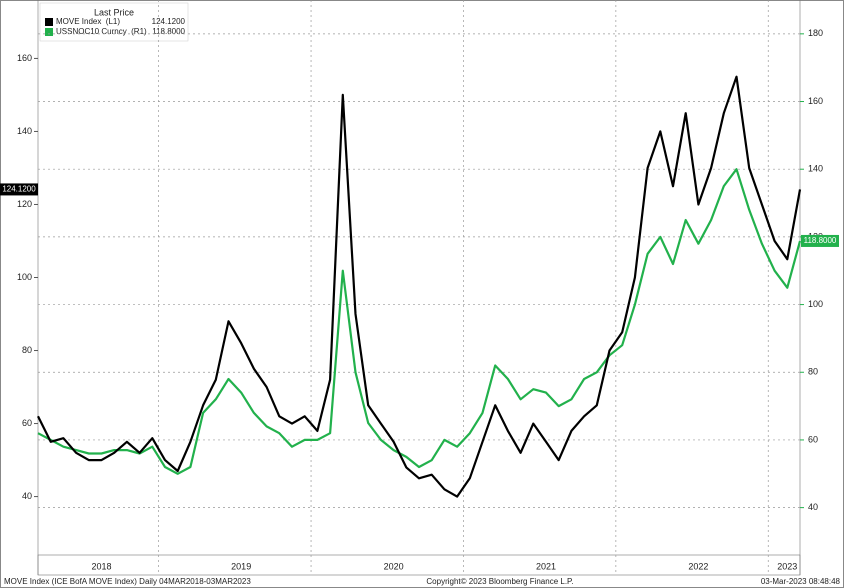 The image size is (844, 588). Describe the element at coordinates (698, 566) in the screenshot. I see `x-tick-label: 2022` at that location.